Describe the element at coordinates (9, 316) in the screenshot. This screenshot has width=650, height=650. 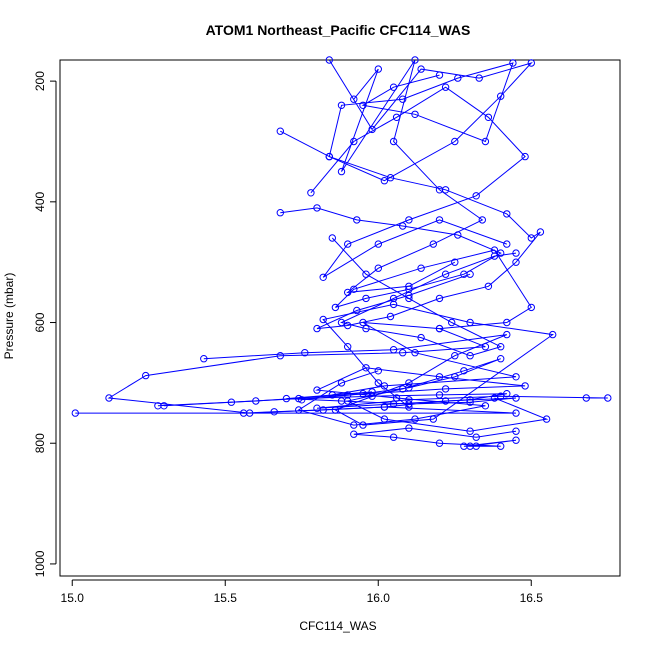
I see `y-axis-label: Pressure (mbar)` at that location.